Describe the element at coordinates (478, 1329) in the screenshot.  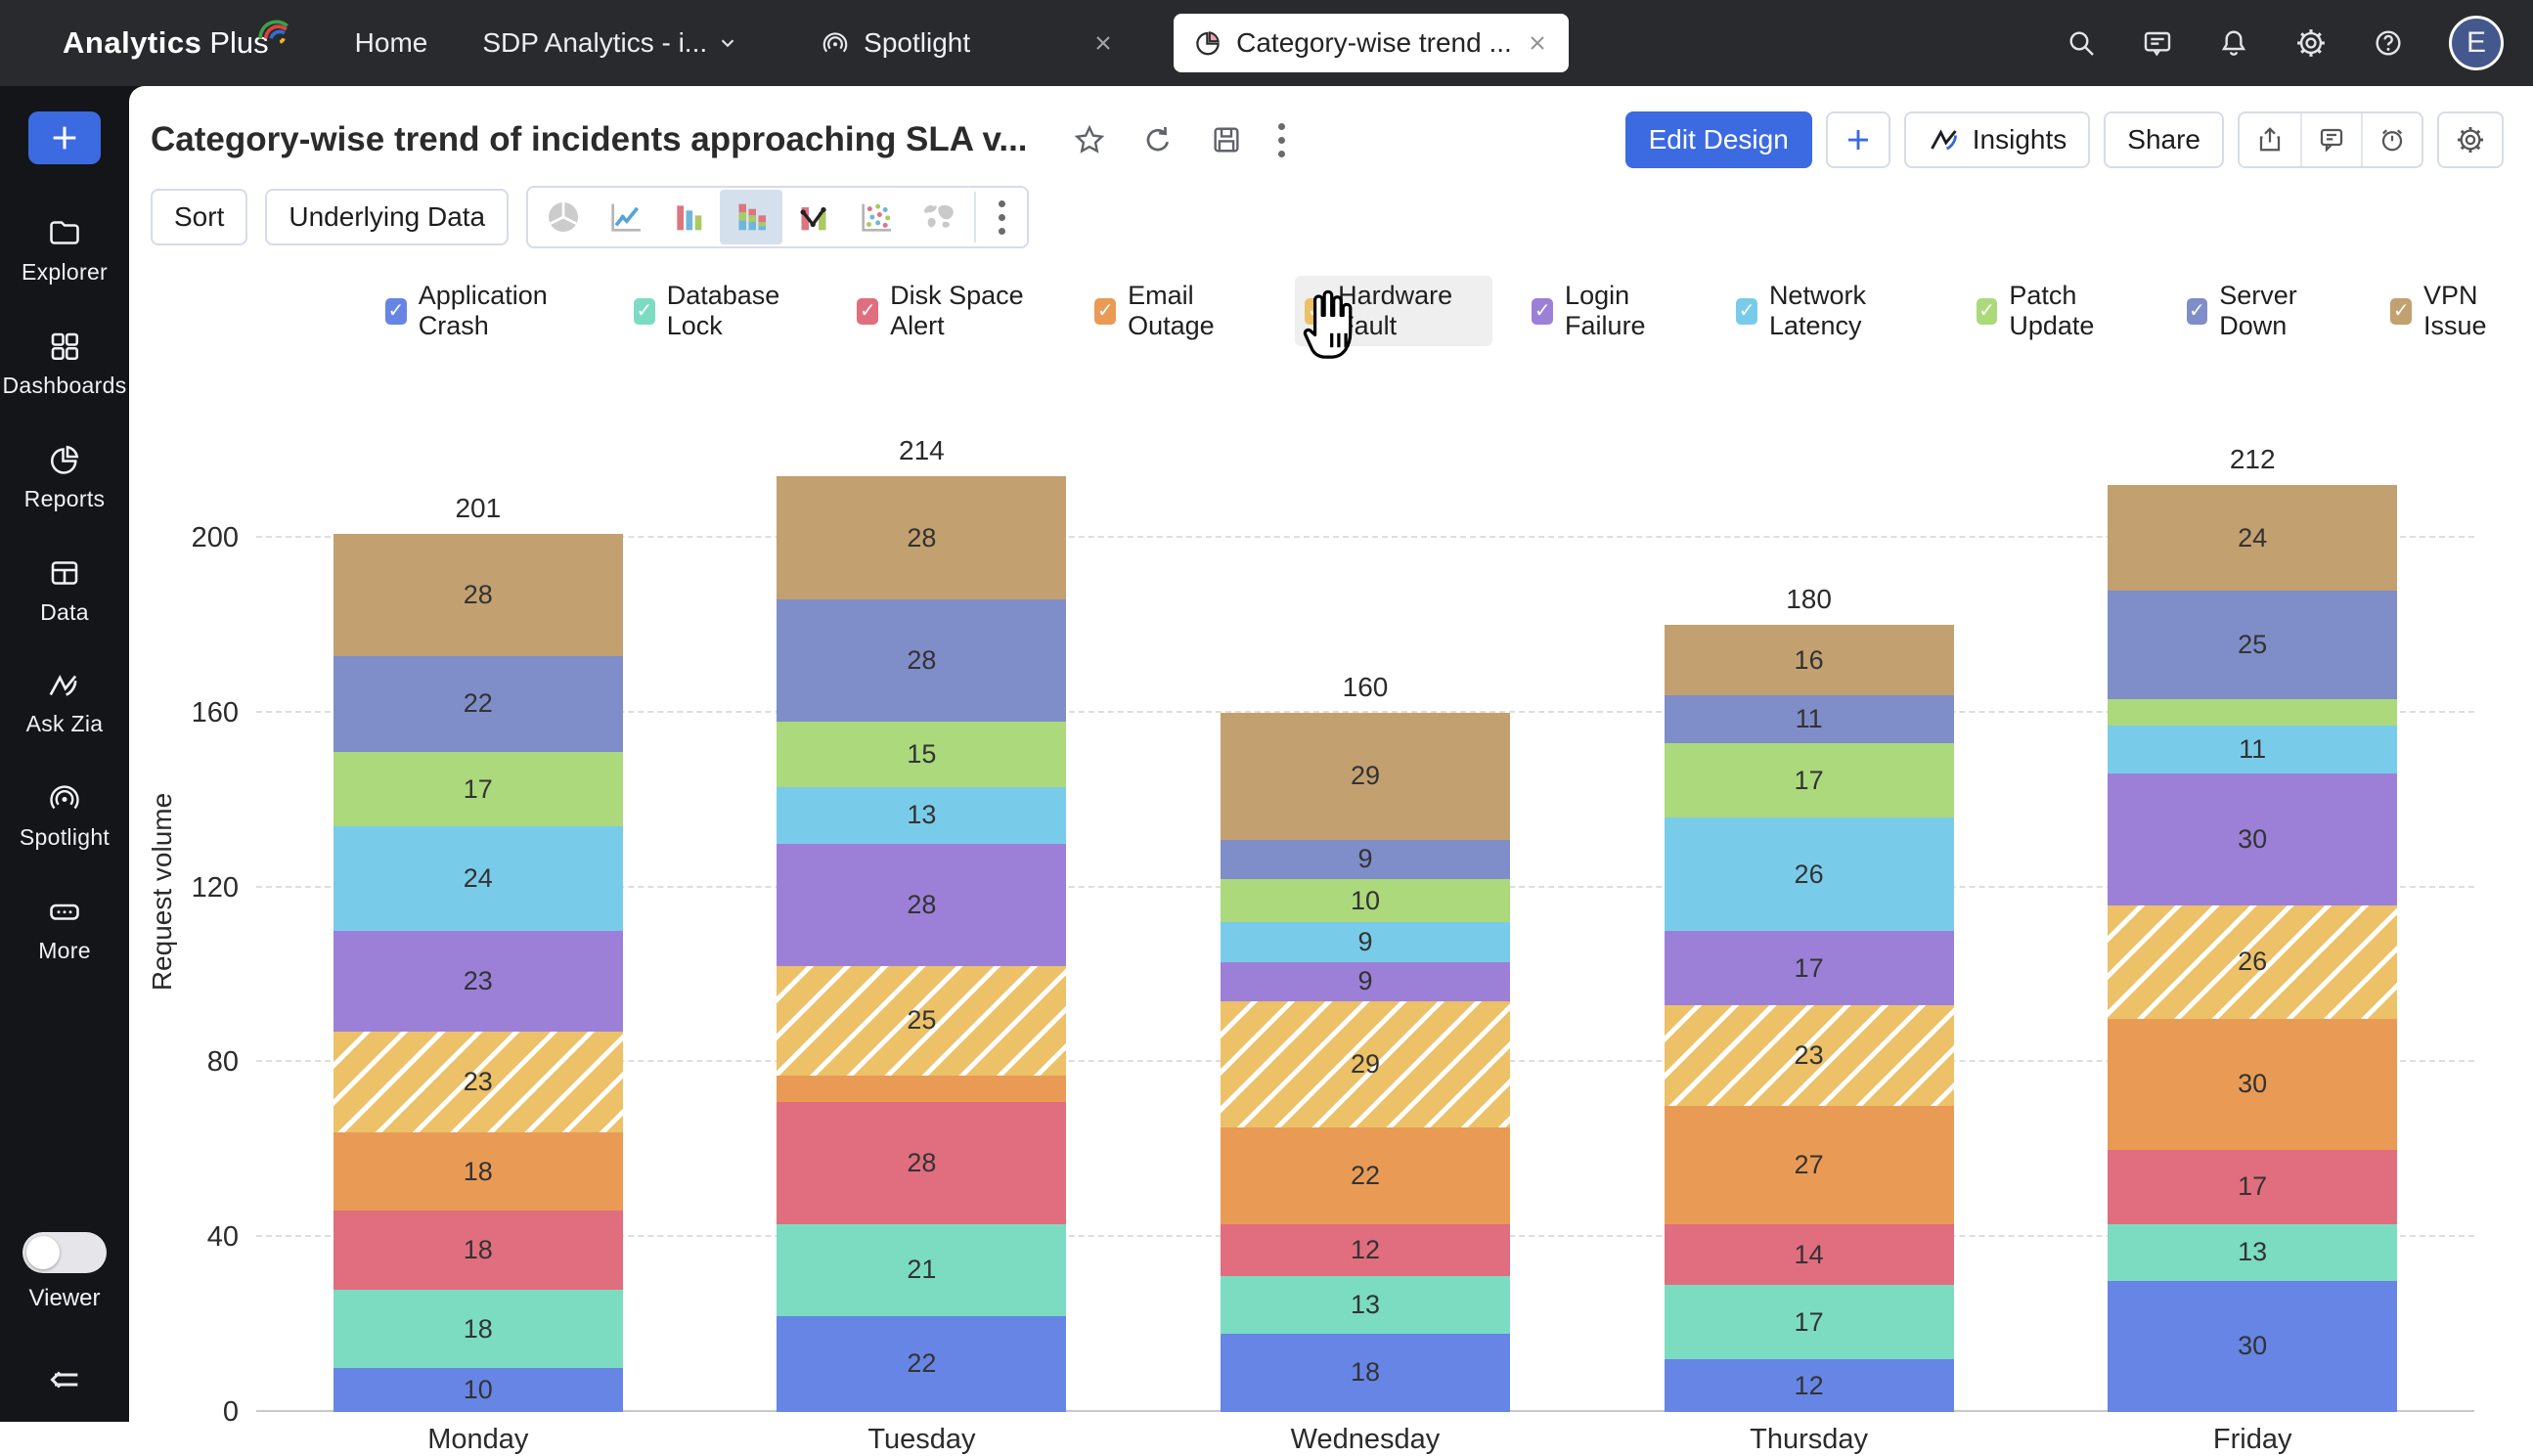
I see `segment-database-lock: 18` at that location.